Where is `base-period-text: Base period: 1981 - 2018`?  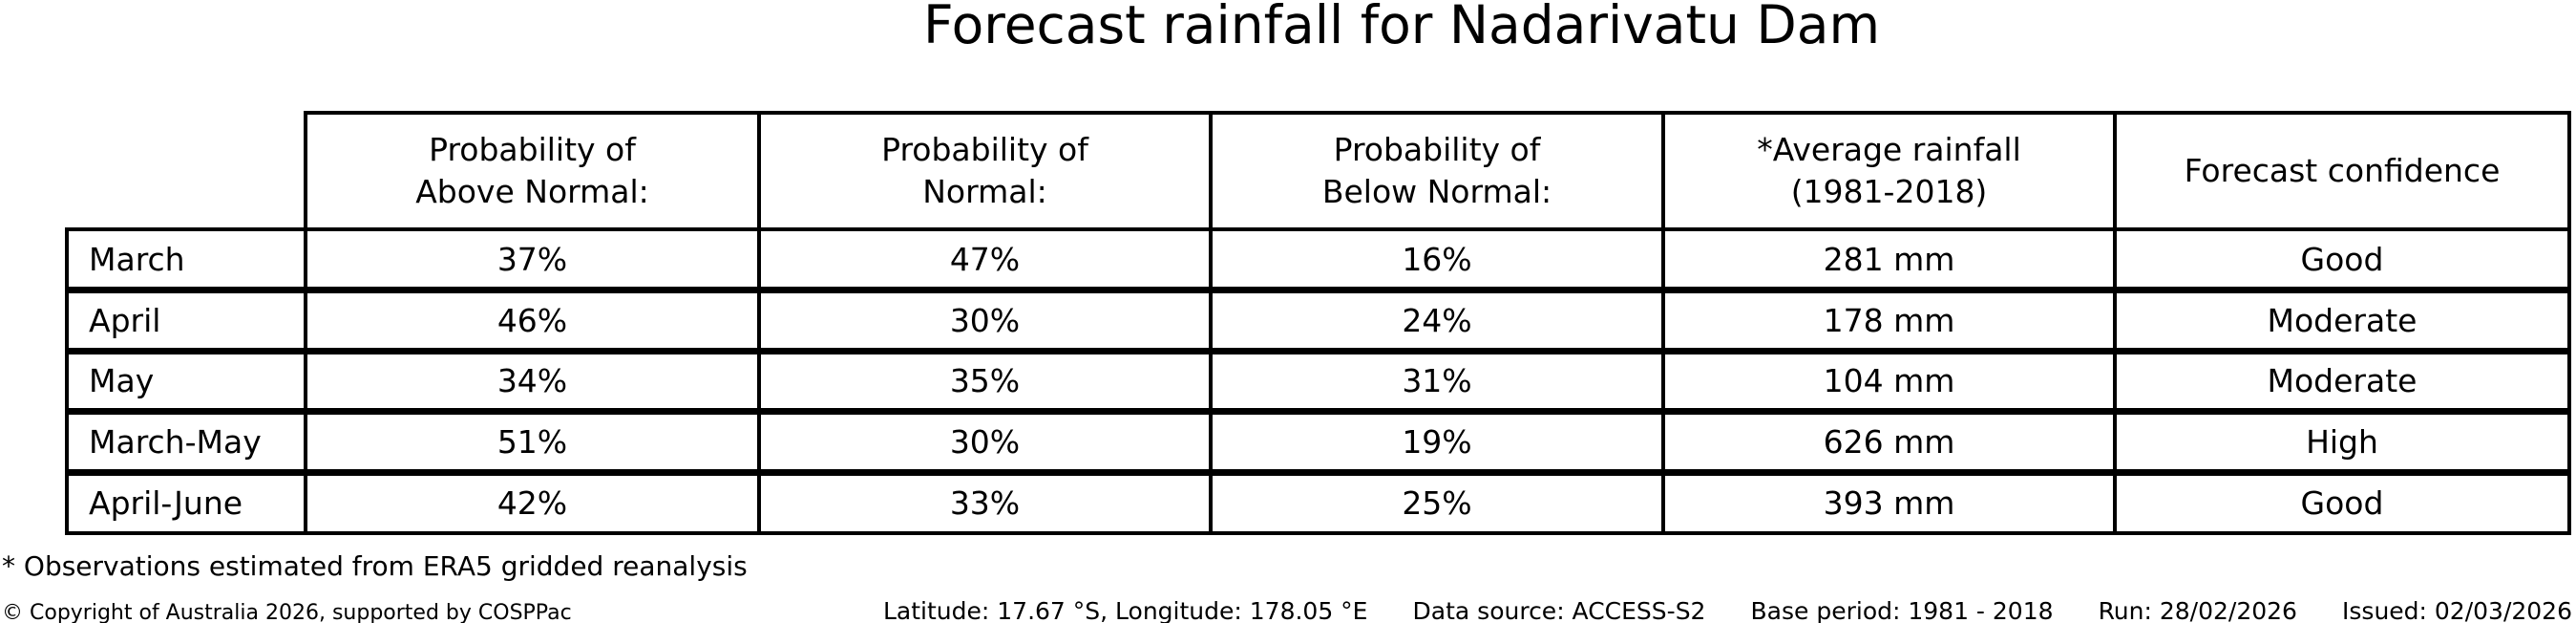
base-period-text: Base period: 1981 - 2018 is located at coordinates (1902, 610).